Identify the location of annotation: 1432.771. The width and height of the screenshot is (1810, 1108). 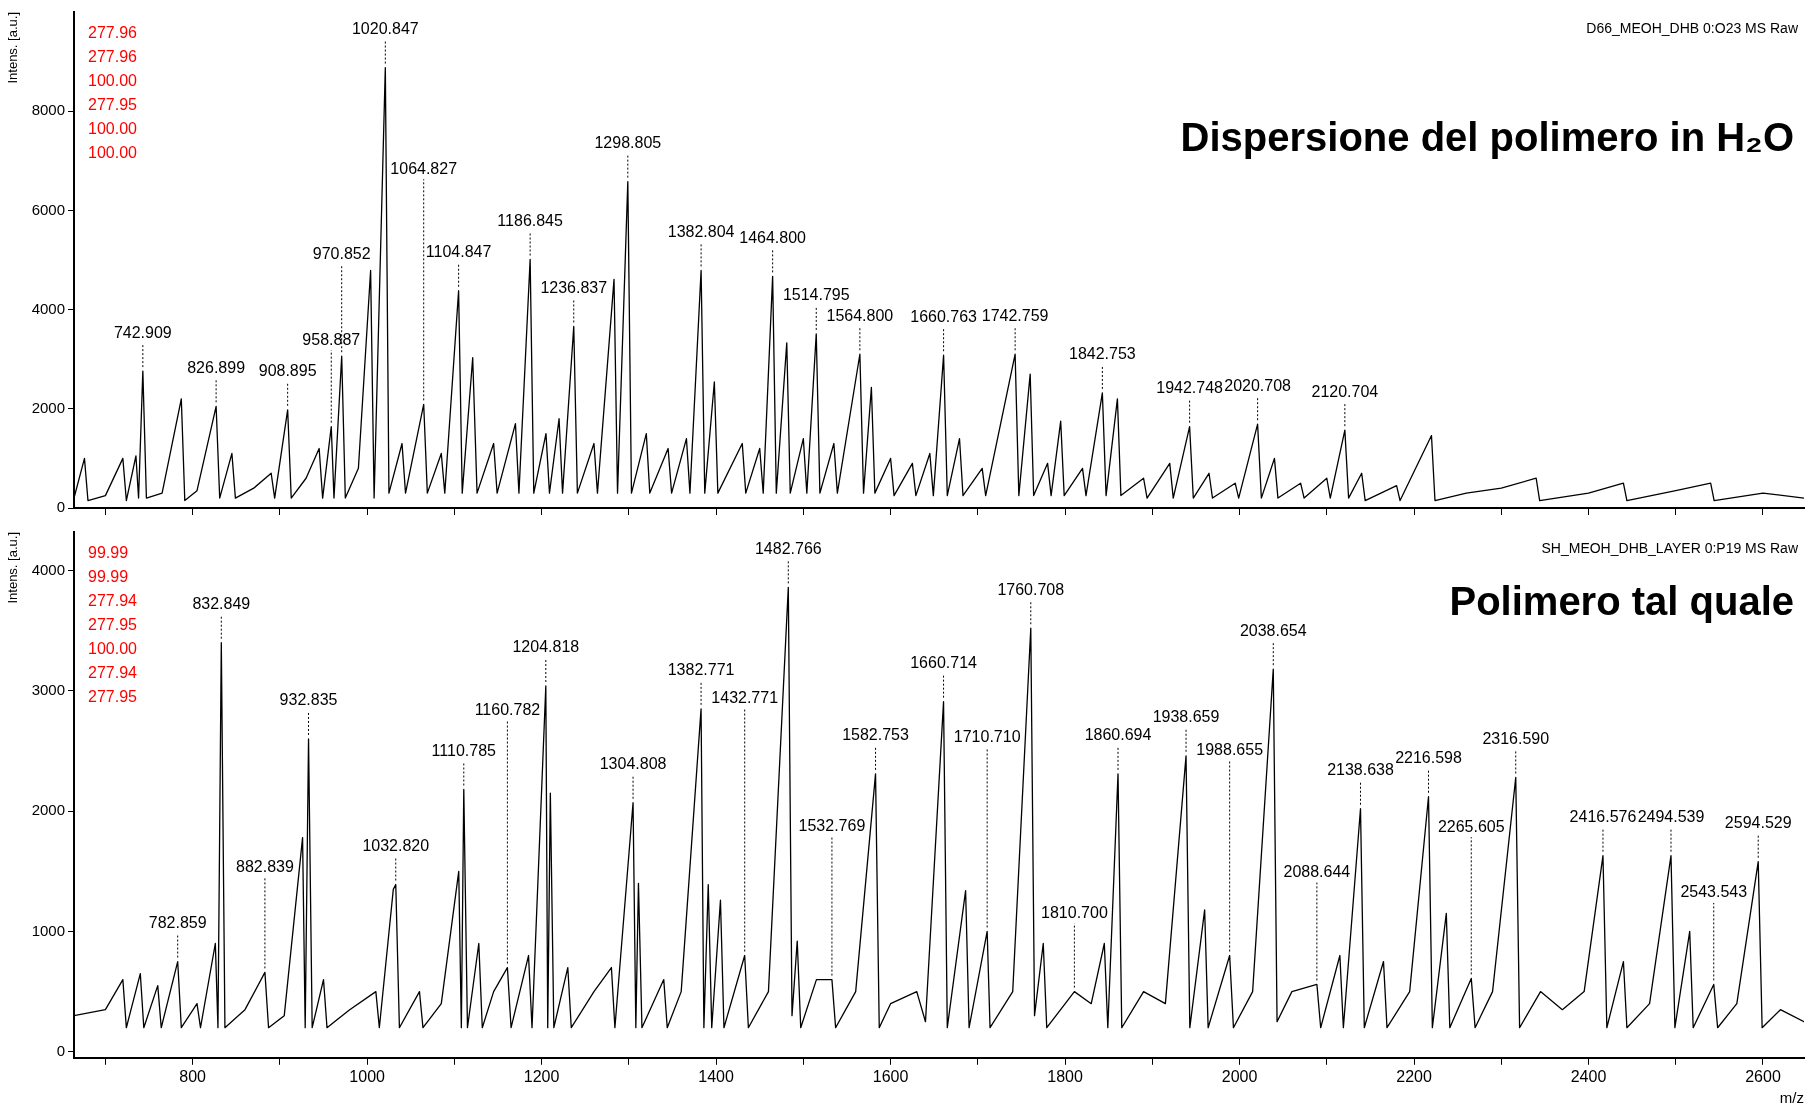
(745, 697).